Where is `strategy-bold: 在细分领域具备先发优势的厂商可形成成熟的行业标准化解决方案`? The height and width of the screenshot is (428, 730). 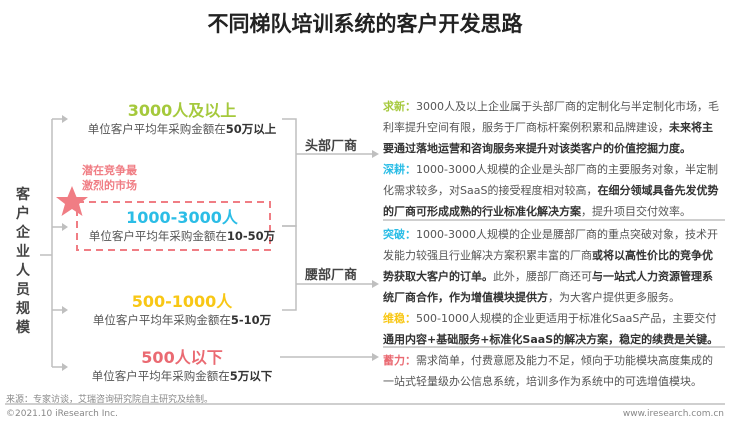
strategy-bold: 在细分领域具备先发优势的厂商可形成成熟的行业标准化解决方案 is located at coordinates (551, 201).